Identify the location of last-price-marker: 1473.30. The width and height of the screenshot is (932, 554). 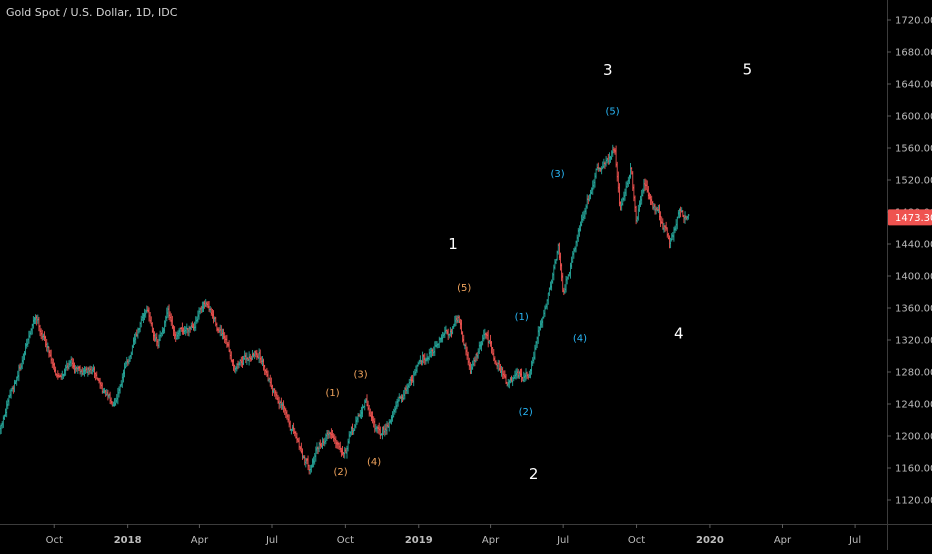
(910, 217).